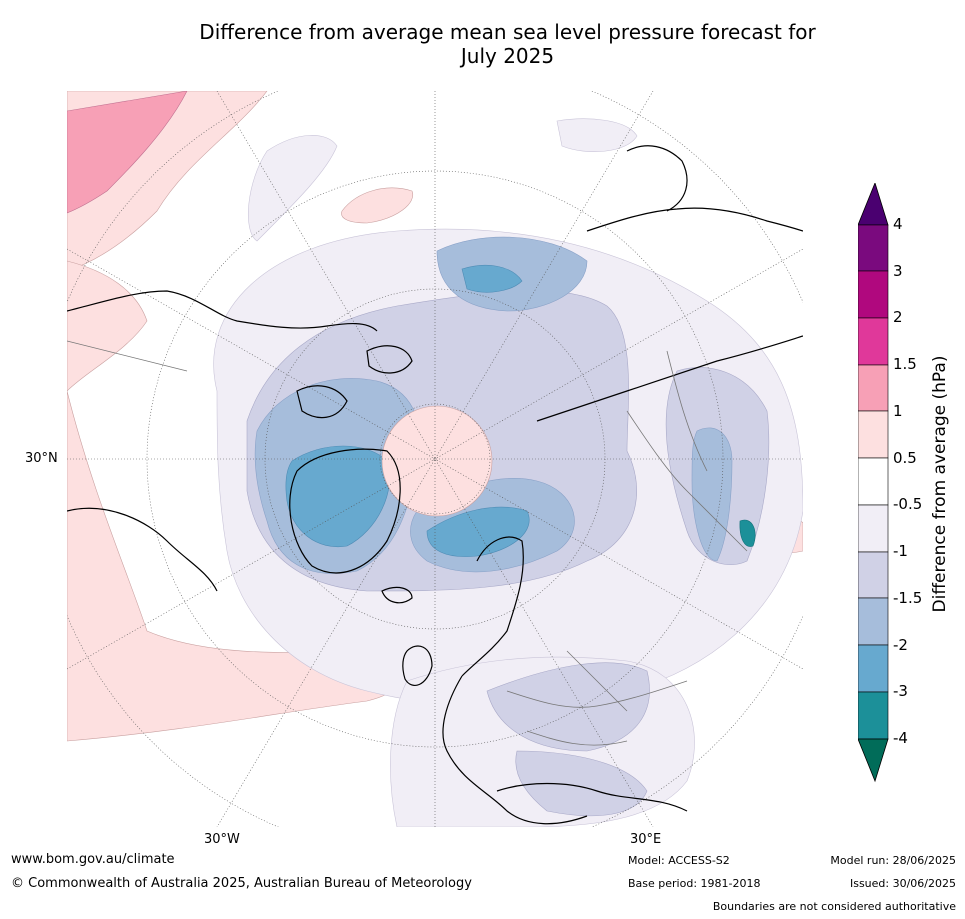 The image size is (965, 919). I want to click on negative-anomaly-core-north, so click(492, 278).